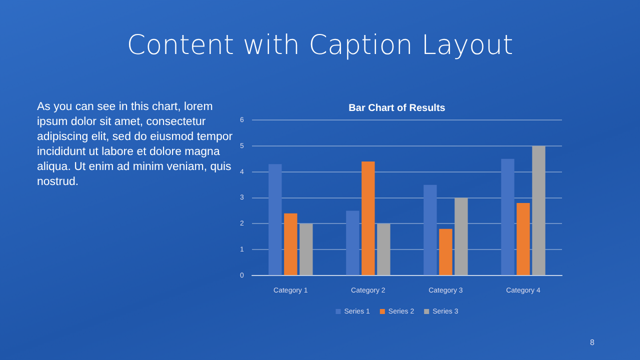 The width and height of the screenshot is (640, 360). I want to click on text: As you can see in this chart, lorem ipsum dolor sit amet, consectetur adipiscing elit, sed do eiusmod tempor incididunt ut labore et dolore magna aliqua. Ut enim ad minim veniam, quis nostrud., so click(135, 145).